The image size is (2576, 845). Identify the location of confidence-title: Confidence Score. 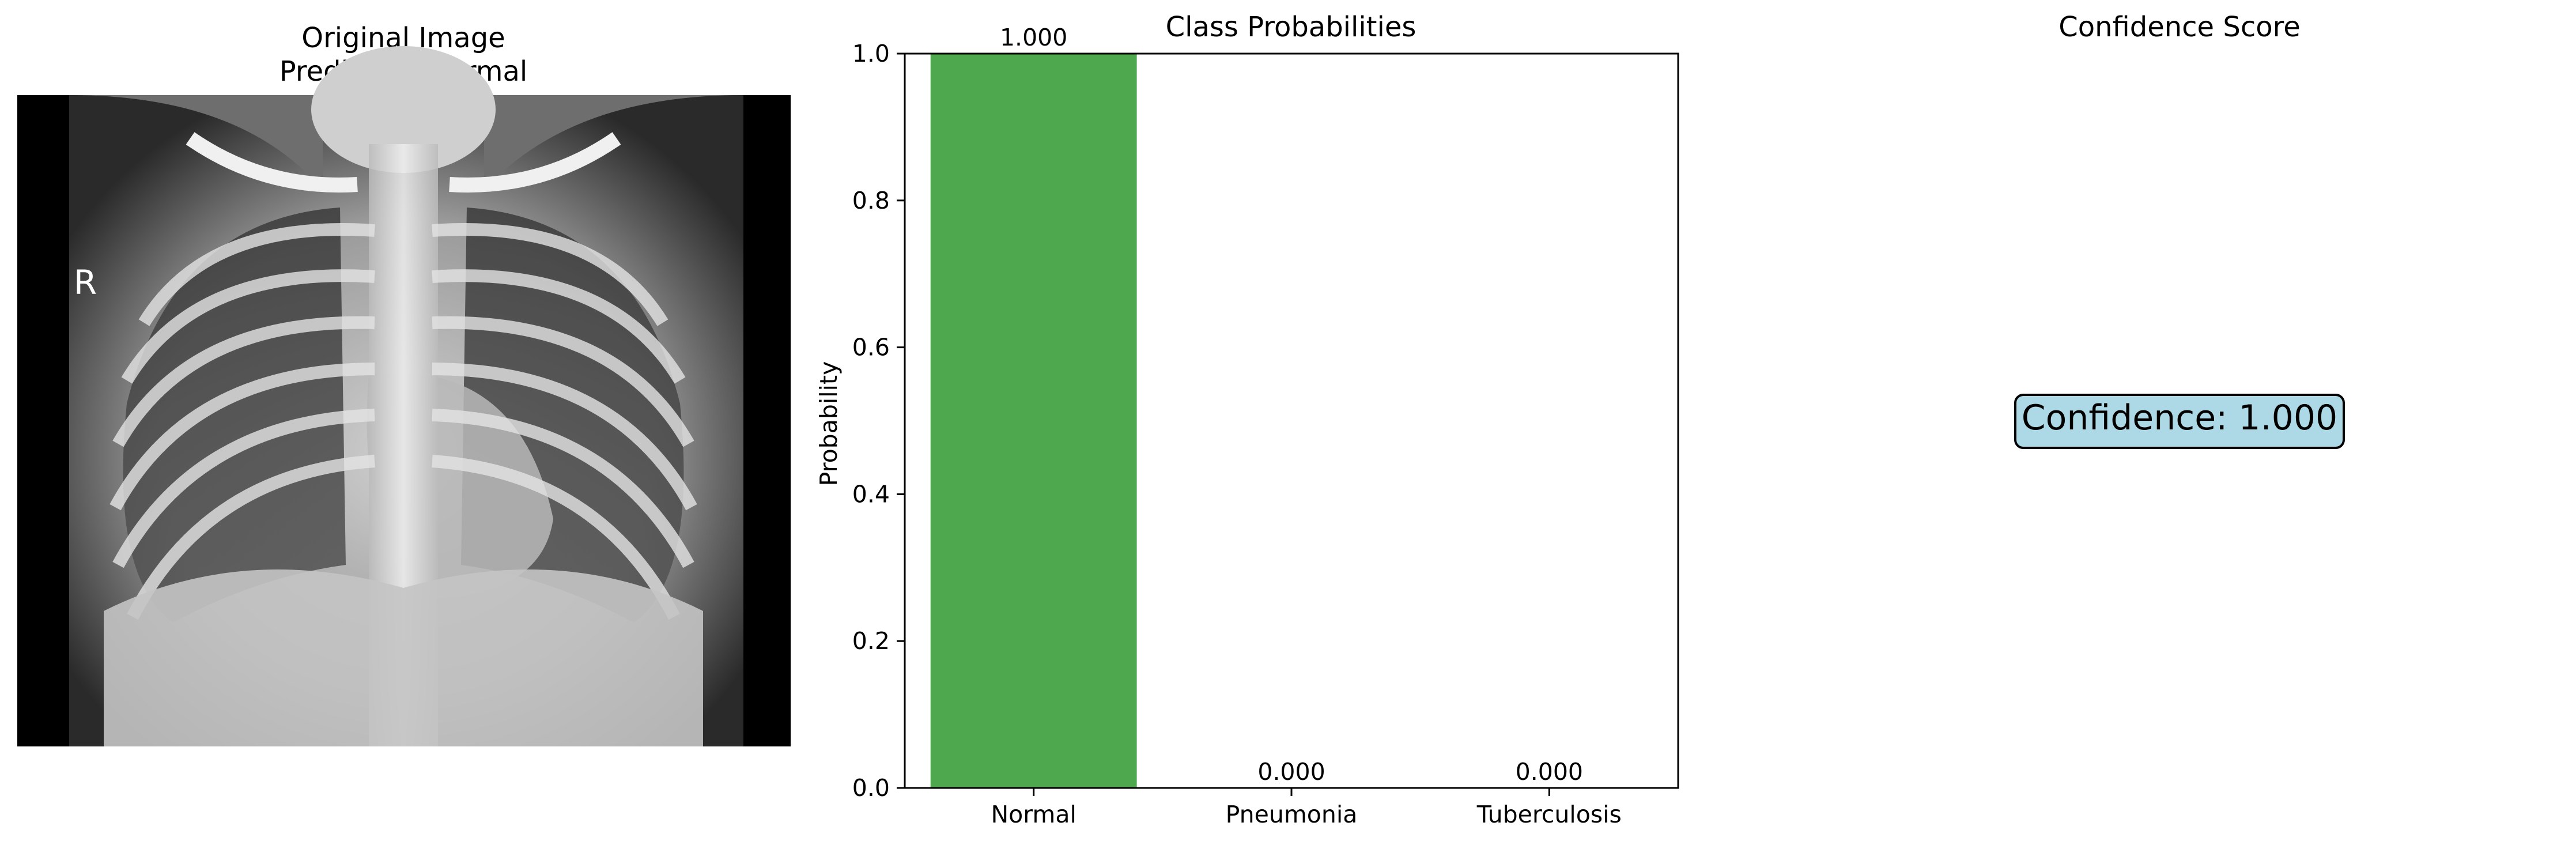
(2179, 27).